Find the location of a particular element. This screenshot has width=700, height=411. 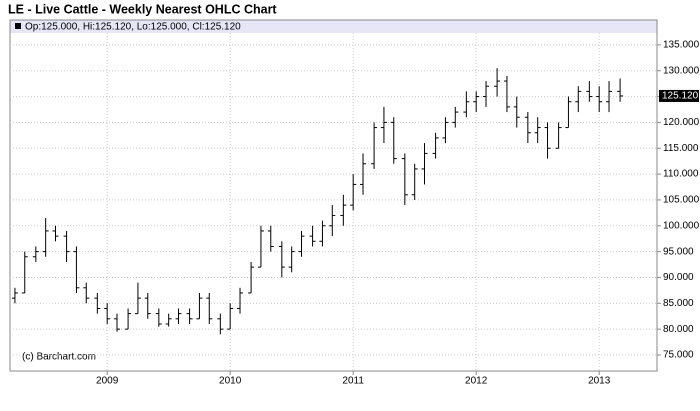

y-tick-label: 75.000 is located at coordinates (678, 355).